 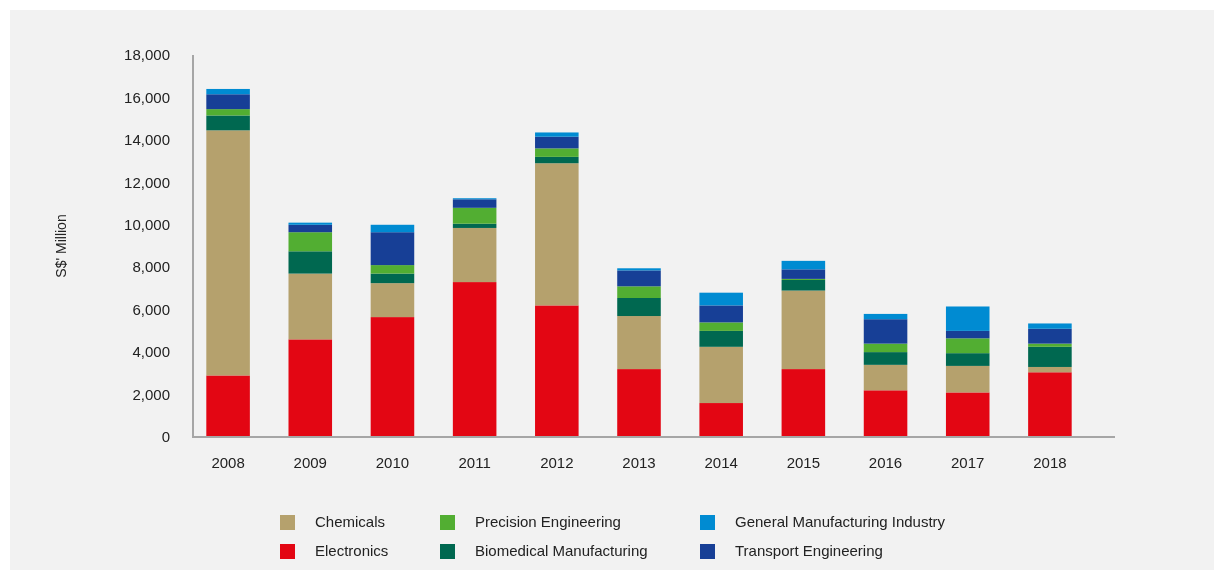 I want to click on x-tick-label: 2018, so click(x=1050, y=463).